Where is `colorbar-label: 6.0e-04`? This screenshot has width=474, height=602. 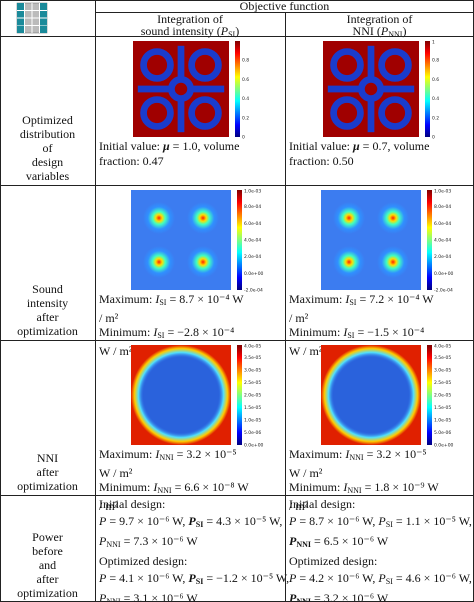 colorbar-label: 6.0e-04 is located at coordinates (442, 224).